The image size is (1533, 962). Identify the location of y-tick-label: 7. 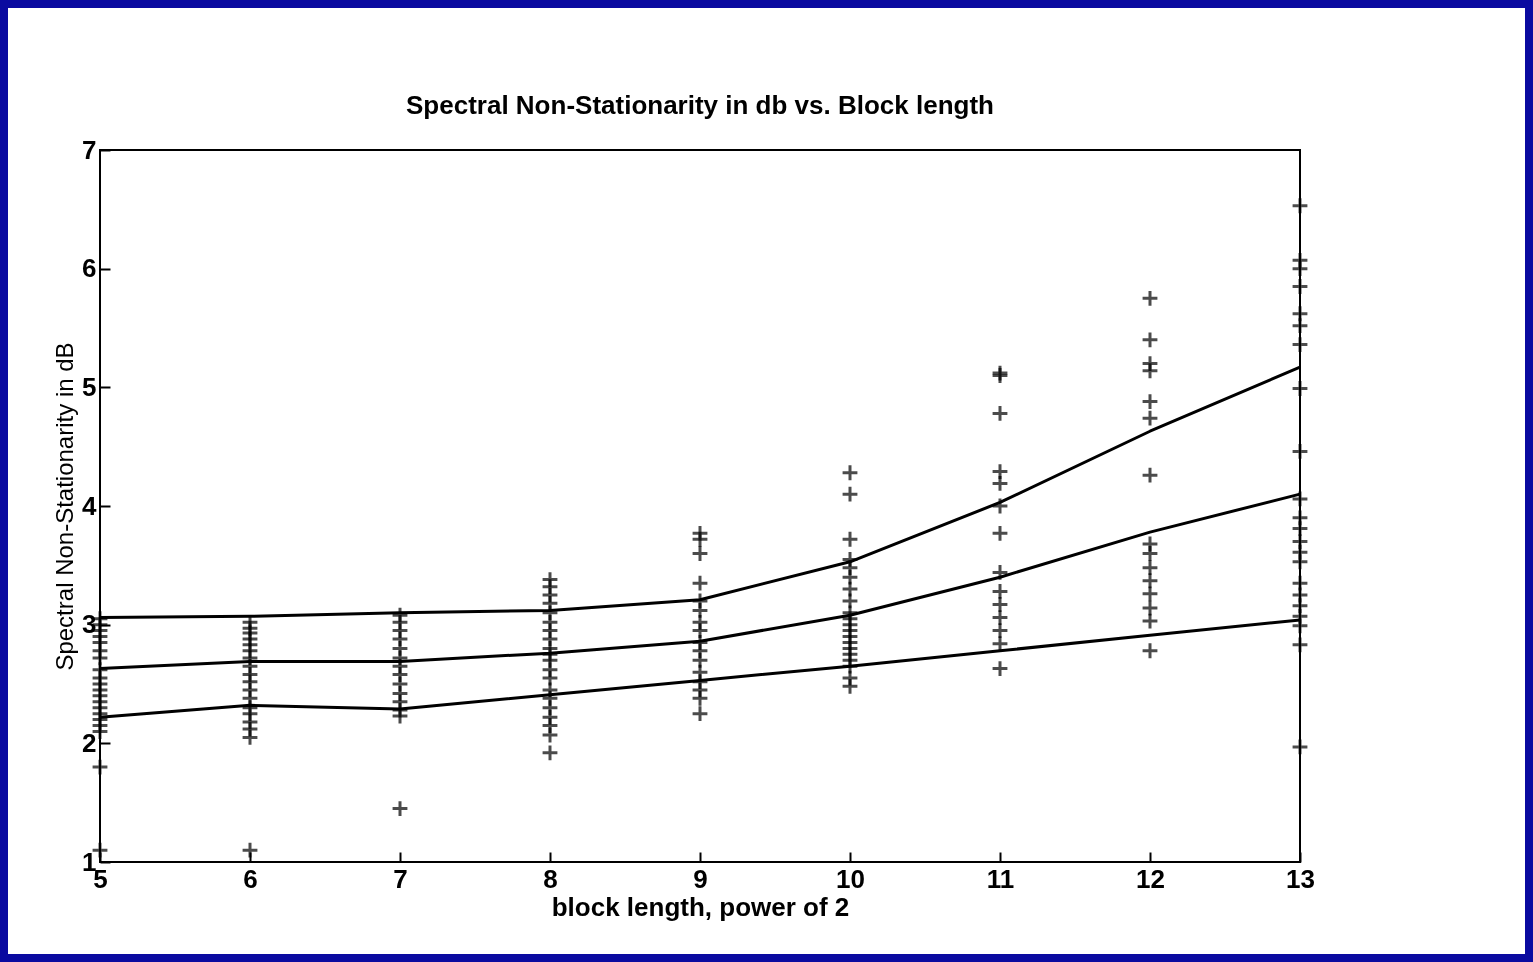
(89, 149).